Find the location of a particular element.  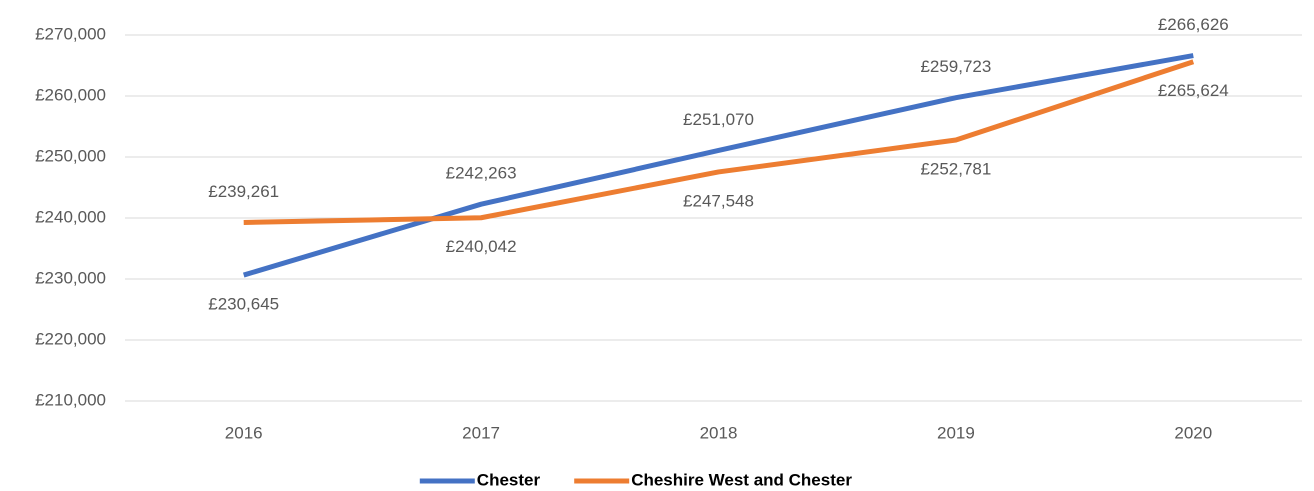

y-tick-label: £220,000 is located at coordinates (70, 338).